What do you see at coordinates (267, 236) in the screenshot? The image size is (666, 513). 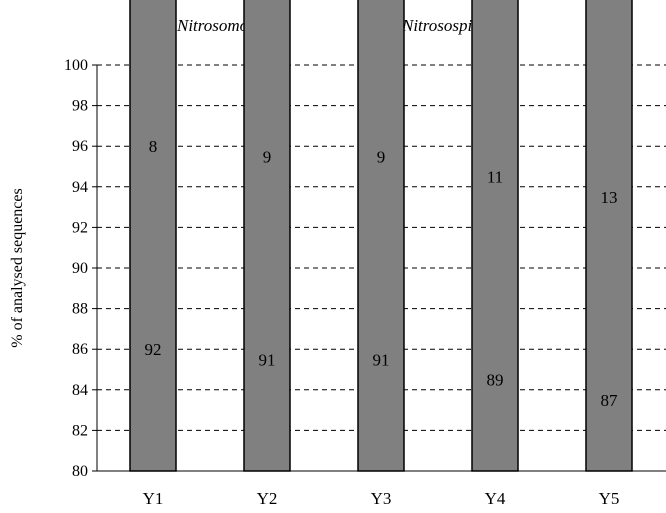 I see `bar-nitrosomonas-y2` at bounding box center [267, 236].